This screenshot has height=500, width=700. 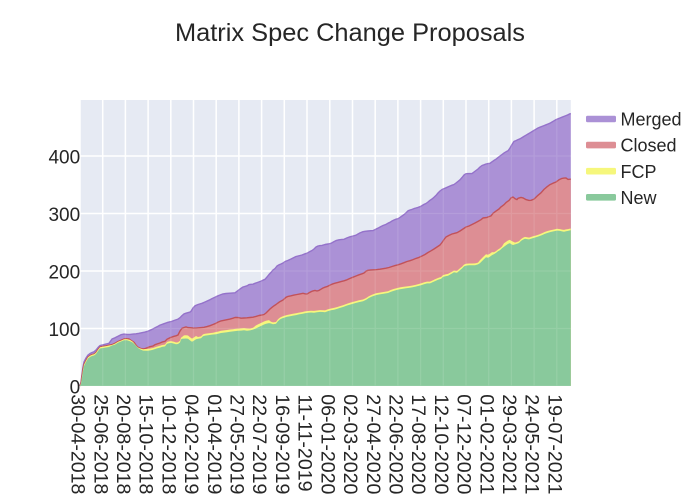 I want to click on svg-text: FCP, so click(x=639, y=172).